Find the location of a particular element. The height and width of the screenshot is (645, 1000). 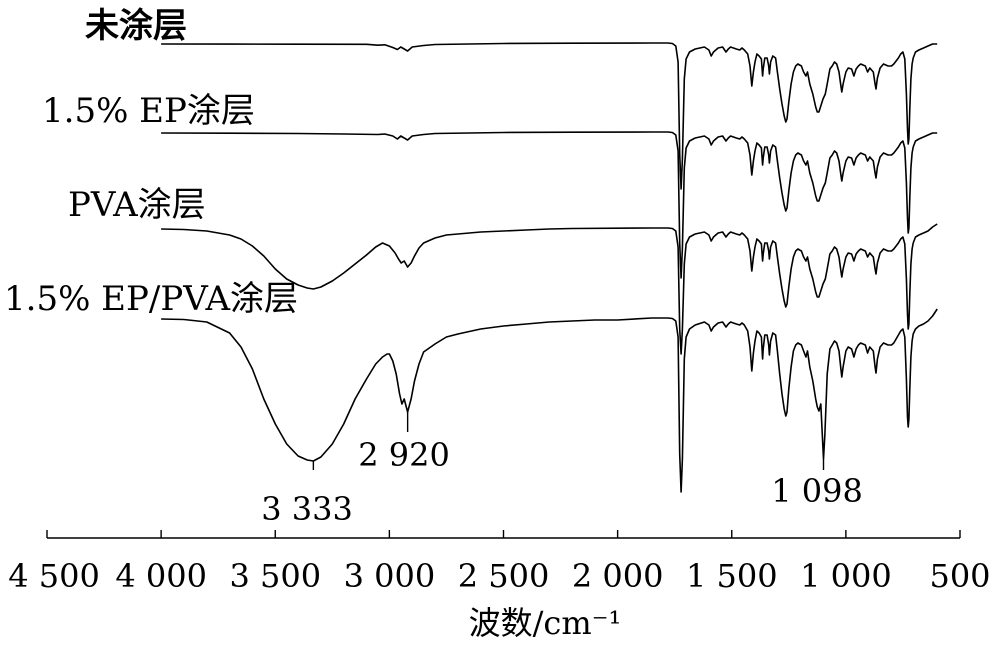

series-label: 1.5% EP/PVA涂层 is located at coordinates (151, 299).